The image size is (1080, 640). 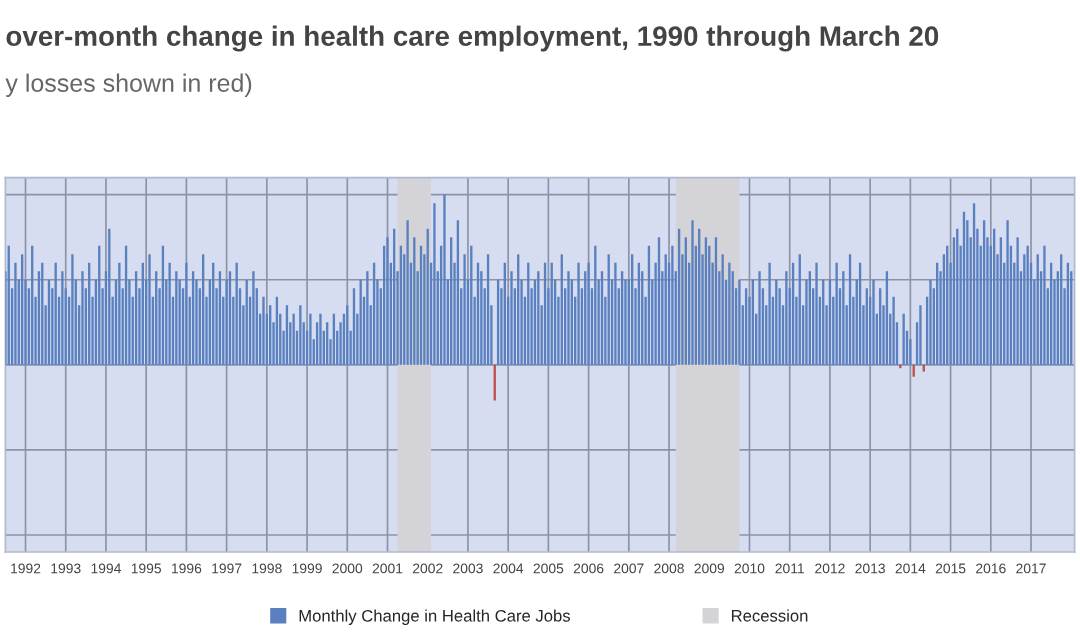 I want to click on chart-title: over-month change in health care employment, 1990 through March 20, so click(x=472, y=38).